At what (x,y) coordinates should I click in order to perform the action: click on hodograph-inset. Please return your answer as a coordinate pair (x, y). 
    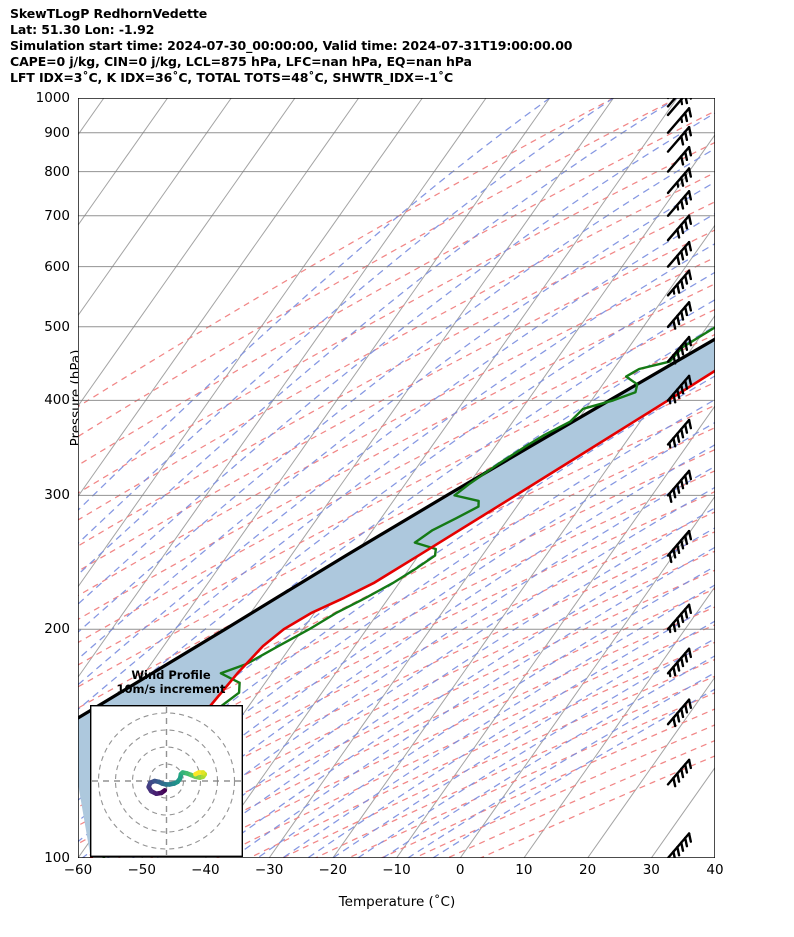
    Looking at the image, I should click on (166, 781).